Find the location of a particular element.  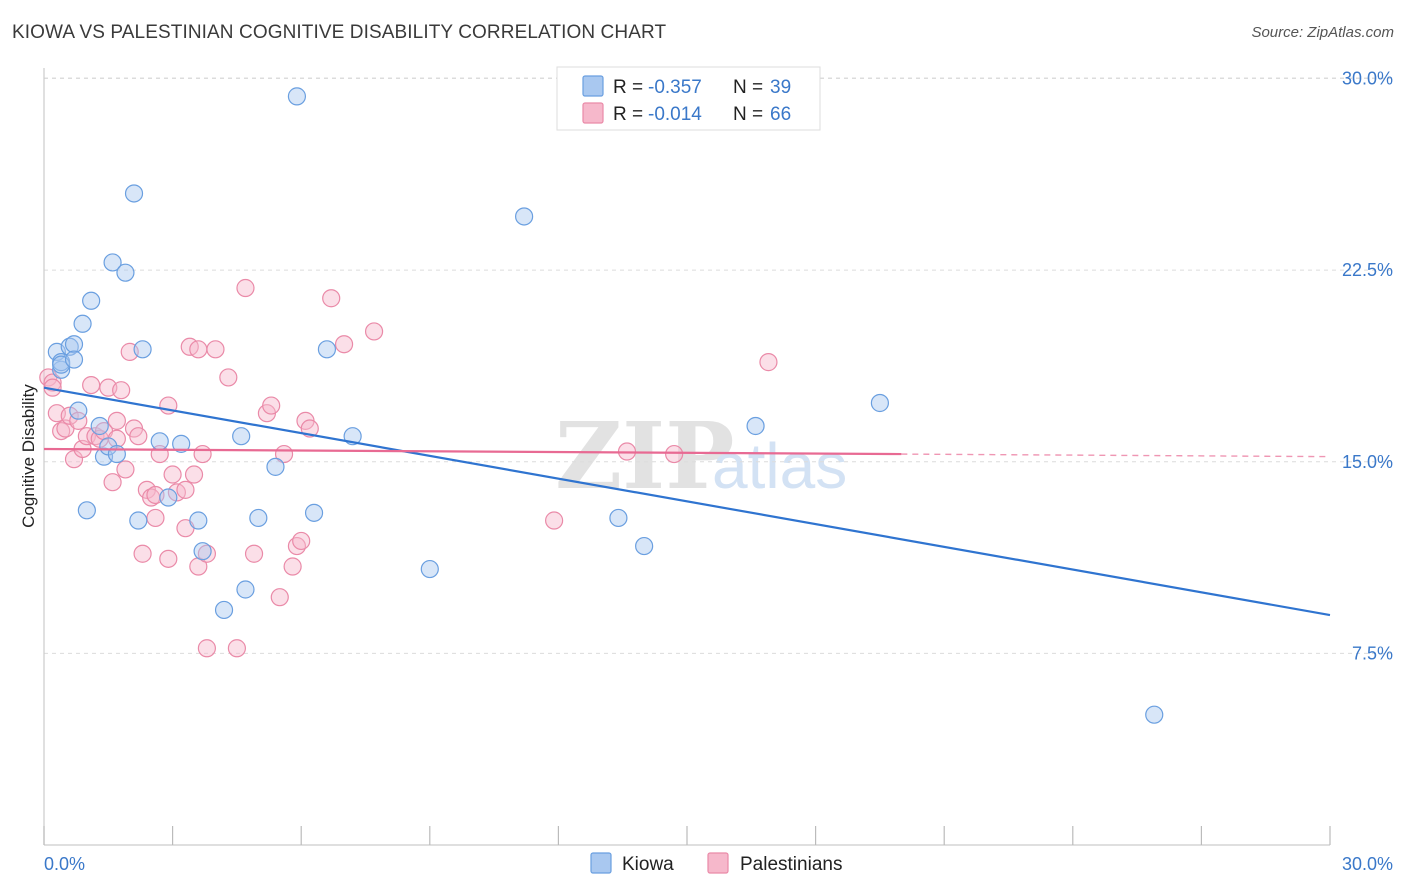

bottom-legend: Kiowa Palestinians is located at coordinates (716, 863).